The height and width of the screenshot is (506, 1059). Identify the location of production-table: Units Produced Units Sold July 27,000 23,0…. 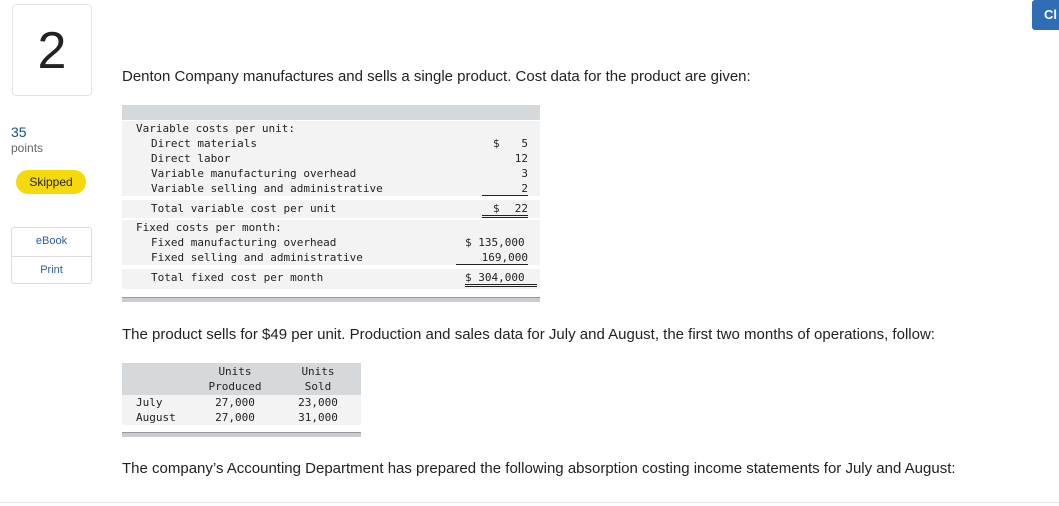
(241, 400).